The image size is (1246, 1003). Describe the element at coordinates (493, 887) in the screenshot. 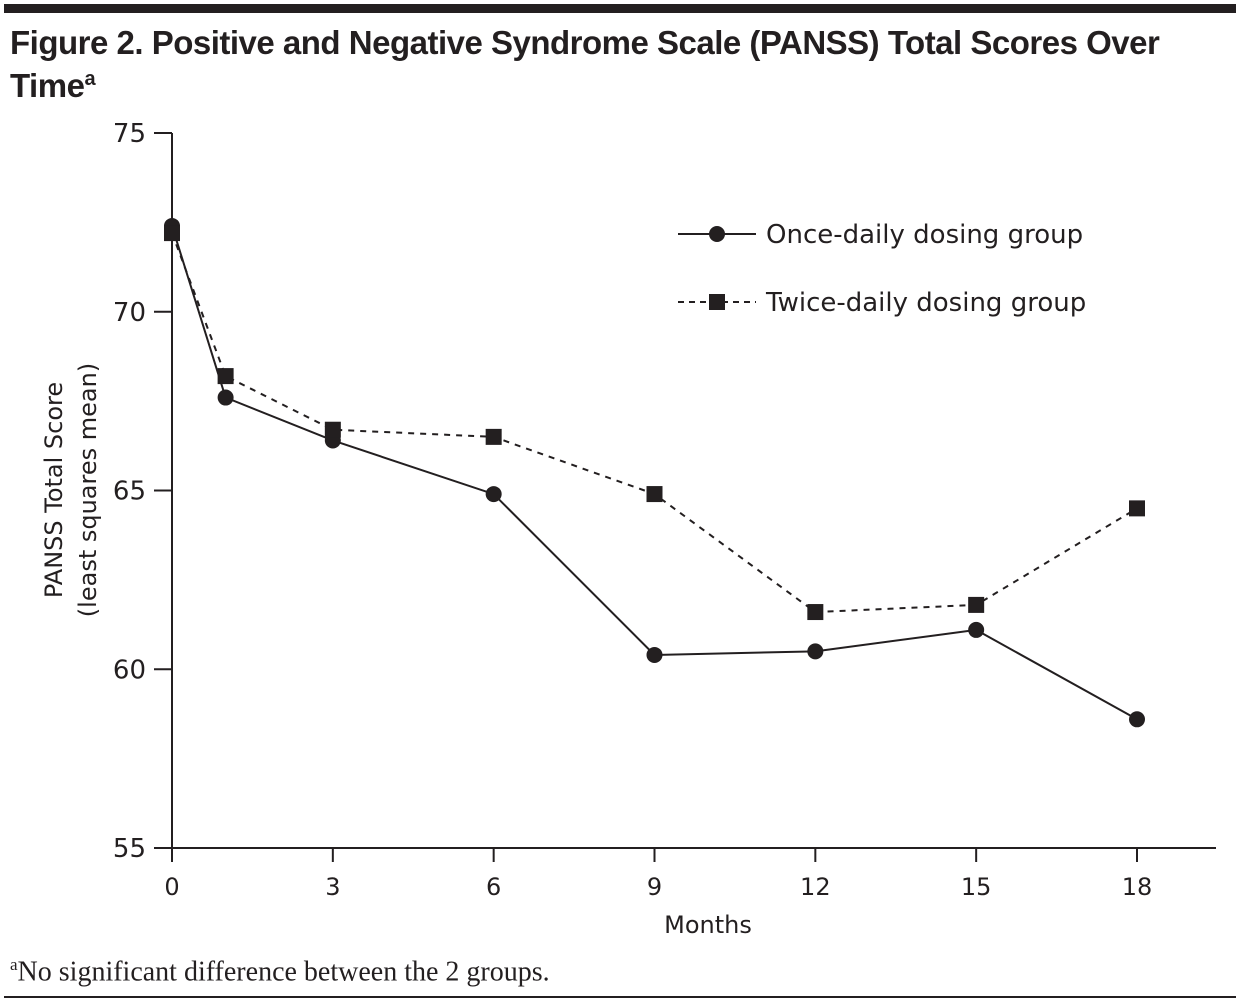

I see `x-tick-label: 6` at that location.